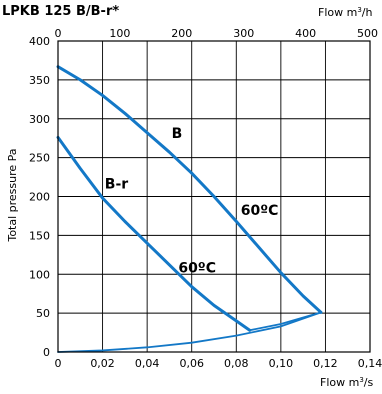 This screenshot has width=382, height=394. What do you see at coordinates (370, 363) in the screenshot?
I see `x-tick-label: 0,14` at bounding box center [370, 363].